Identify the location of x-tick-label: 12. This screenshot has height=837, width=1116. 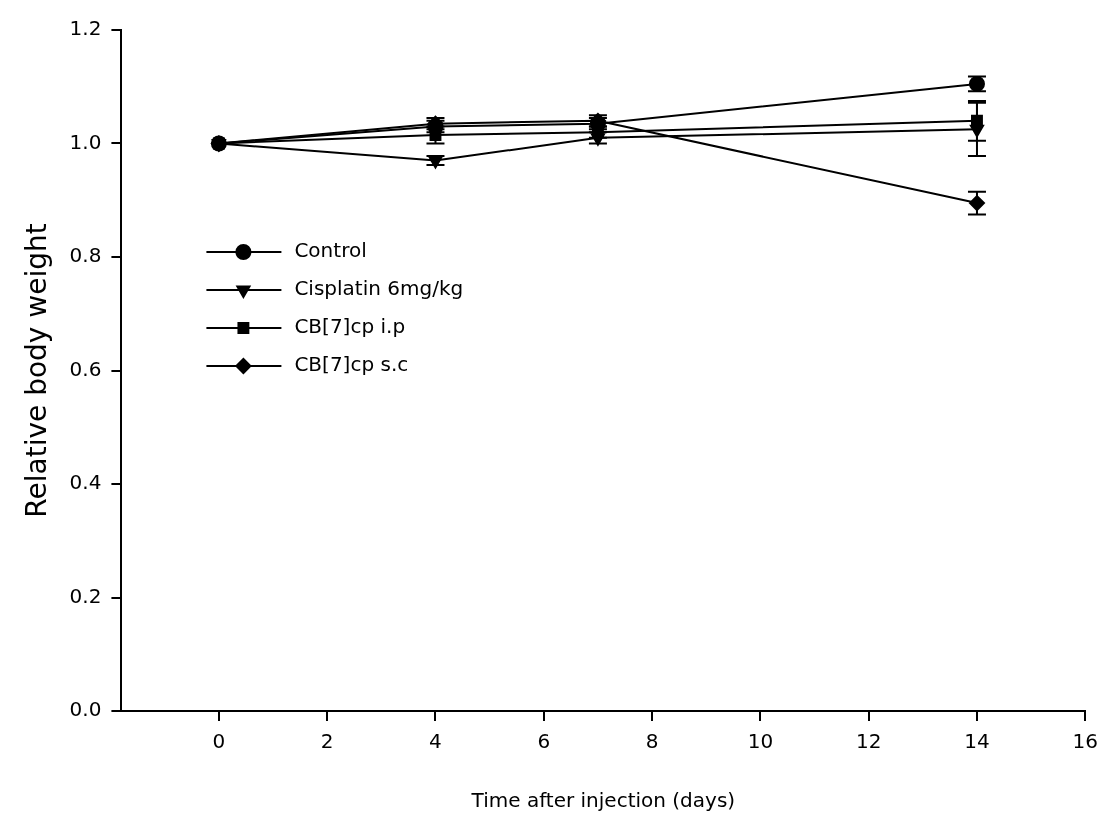
(868, 741).